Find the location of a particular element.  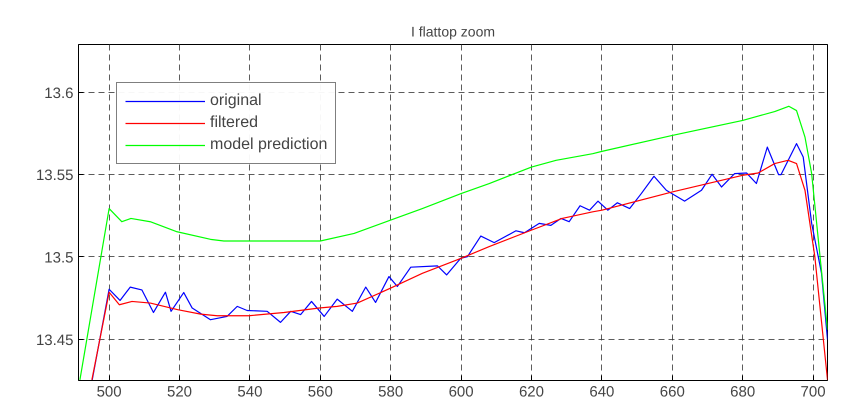

legend-label: original is located at coordinates (236, 101).